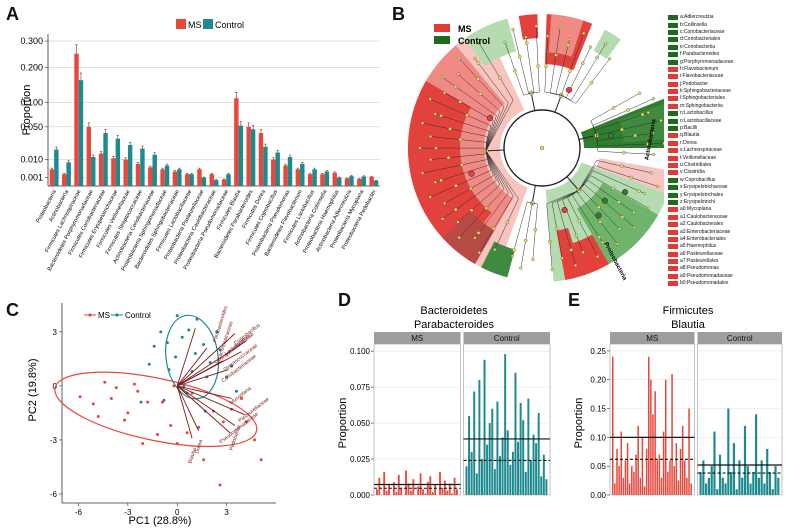  What do you see at coordinates (726, 113) in the screenshot?
I see `cladogram-key-item: n: Lactobacillus` at bounding box center [726, 113].